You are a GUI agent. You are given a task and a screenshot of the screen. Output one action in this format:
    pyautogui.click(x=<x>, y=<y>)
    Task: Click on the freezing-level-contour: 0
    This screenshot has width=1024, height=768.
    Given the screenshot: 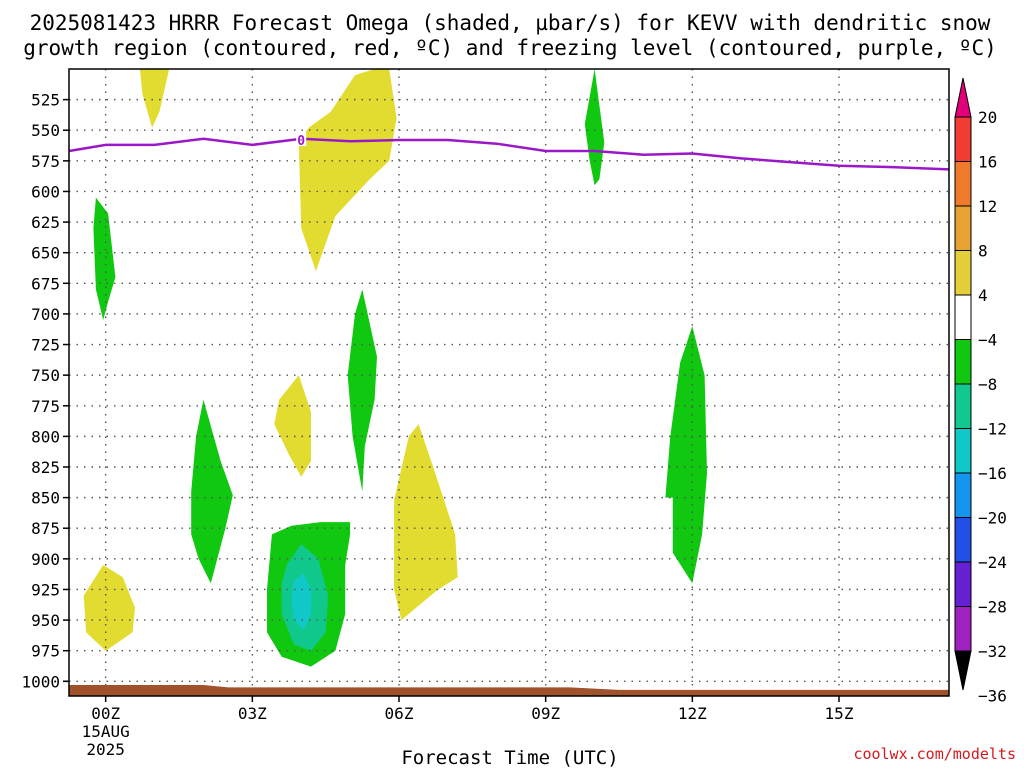 What is the action you would take?
    pyautogui.click(x=509, y=151)
    